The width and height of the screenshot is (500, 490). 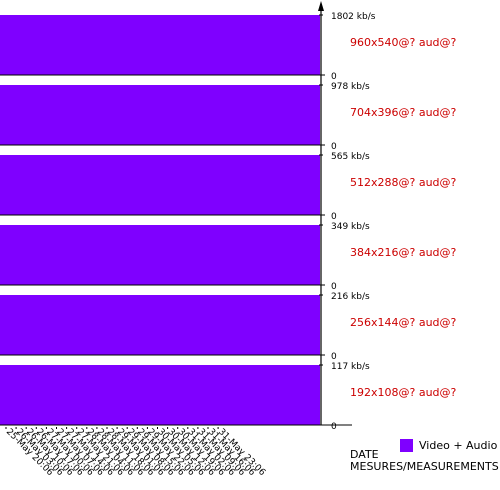 What do you see at coordinates (334, 217) in the screenshot?
I see `y-tick-min-label-panel-3: 0` at bounding box center [334, 217].